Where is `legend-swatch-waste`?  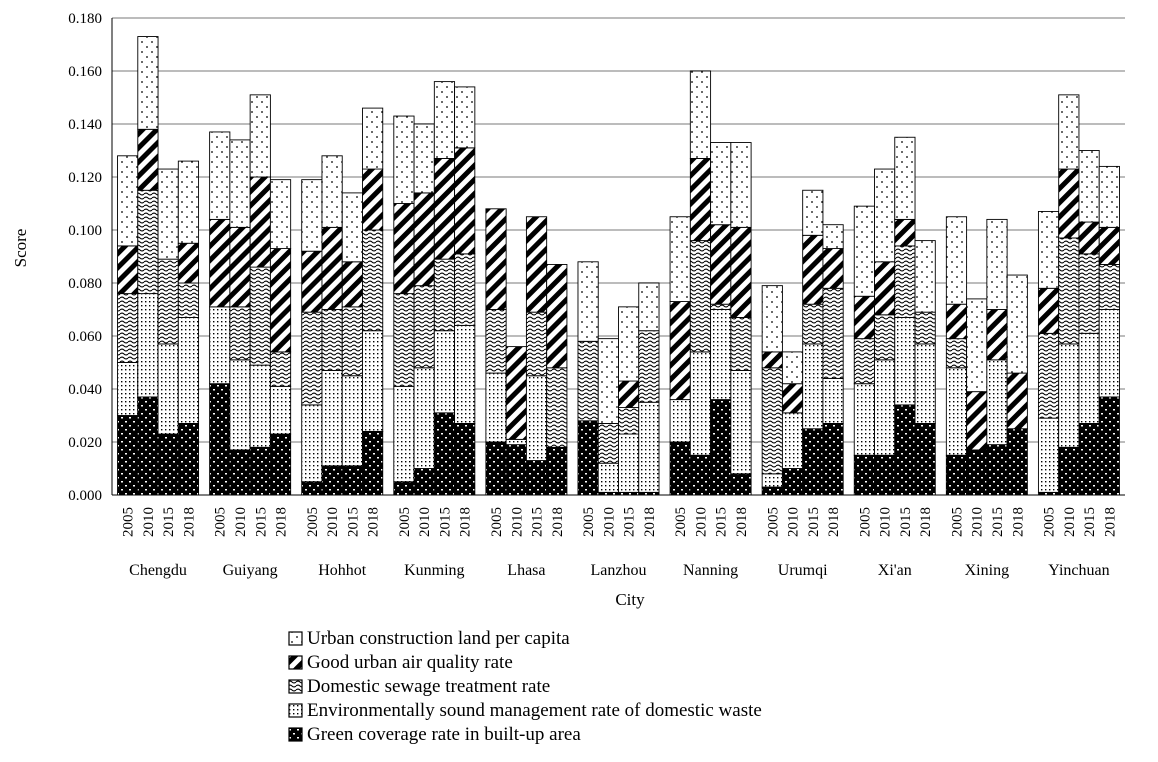 legend-swatch-waste is located at coordinates (295, 710).